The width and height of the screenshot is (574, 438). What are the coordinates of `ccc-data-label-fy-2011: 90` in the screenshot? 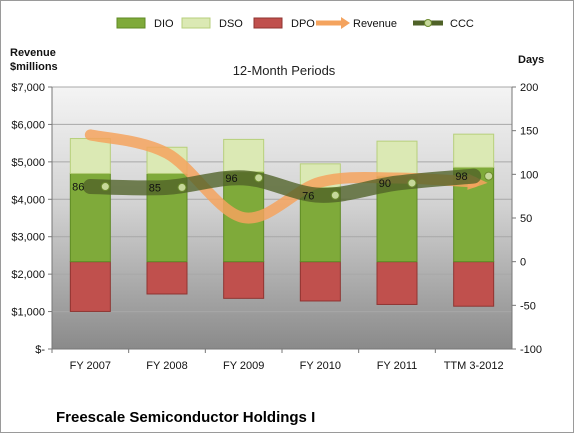 It's located at (385, 184).